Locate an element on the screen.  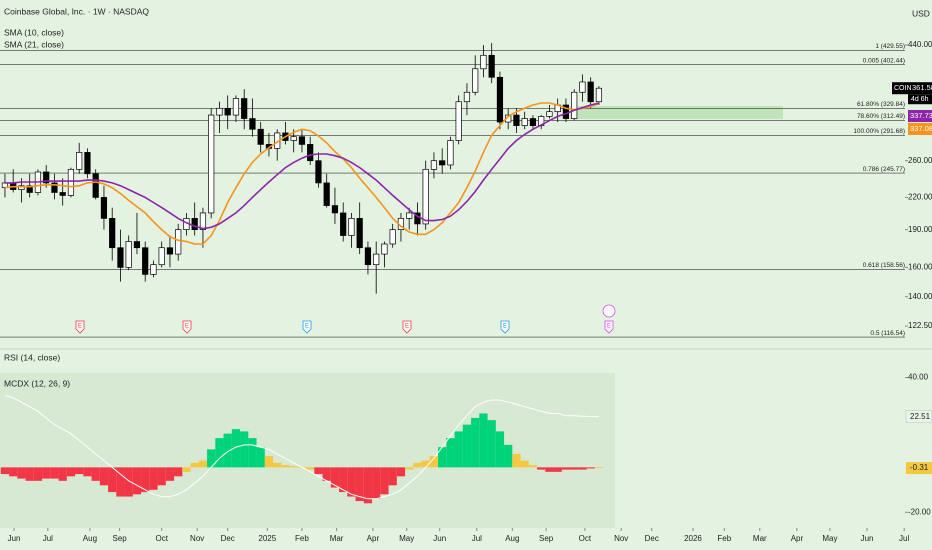
x-tick-label: 2025 is located at coordinates (267, 538).